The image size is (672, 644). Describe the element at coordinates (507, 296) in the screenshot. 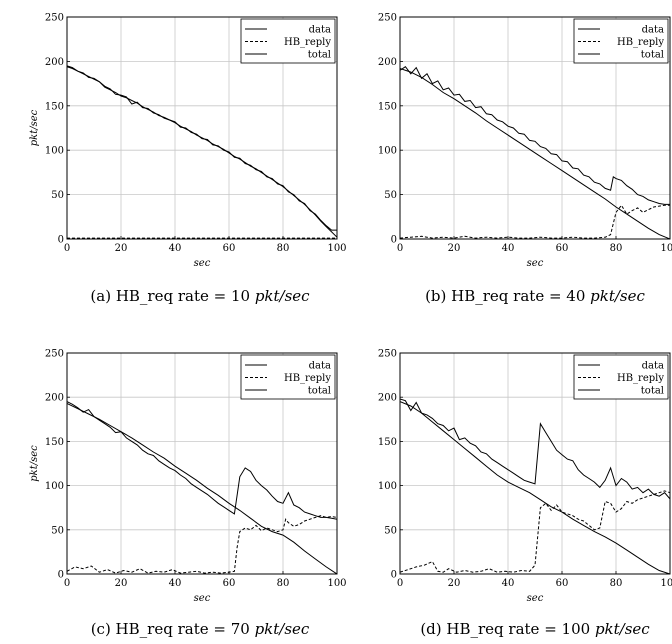

I see `caption-prefix: (b) HB_req rate = 40` at that location.